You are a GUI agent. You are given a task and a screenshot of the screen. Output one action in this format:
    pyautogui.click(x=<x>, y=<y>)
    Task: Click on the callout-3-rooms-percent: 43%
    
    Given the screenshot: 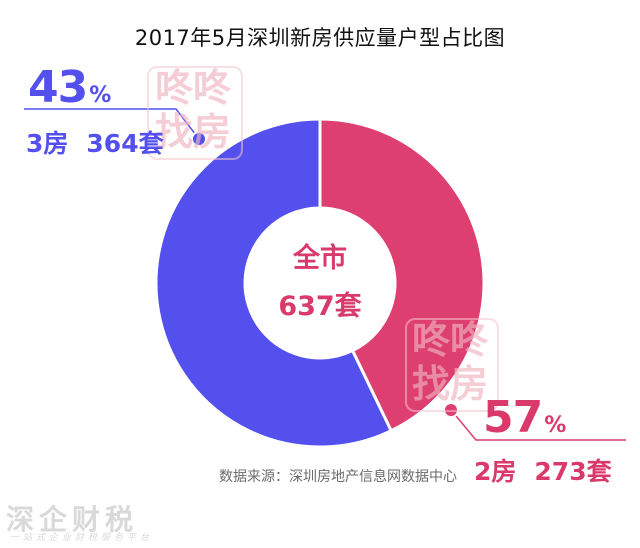 What is the action you would take?
    pyautogui.click(x=69, y=87)
    